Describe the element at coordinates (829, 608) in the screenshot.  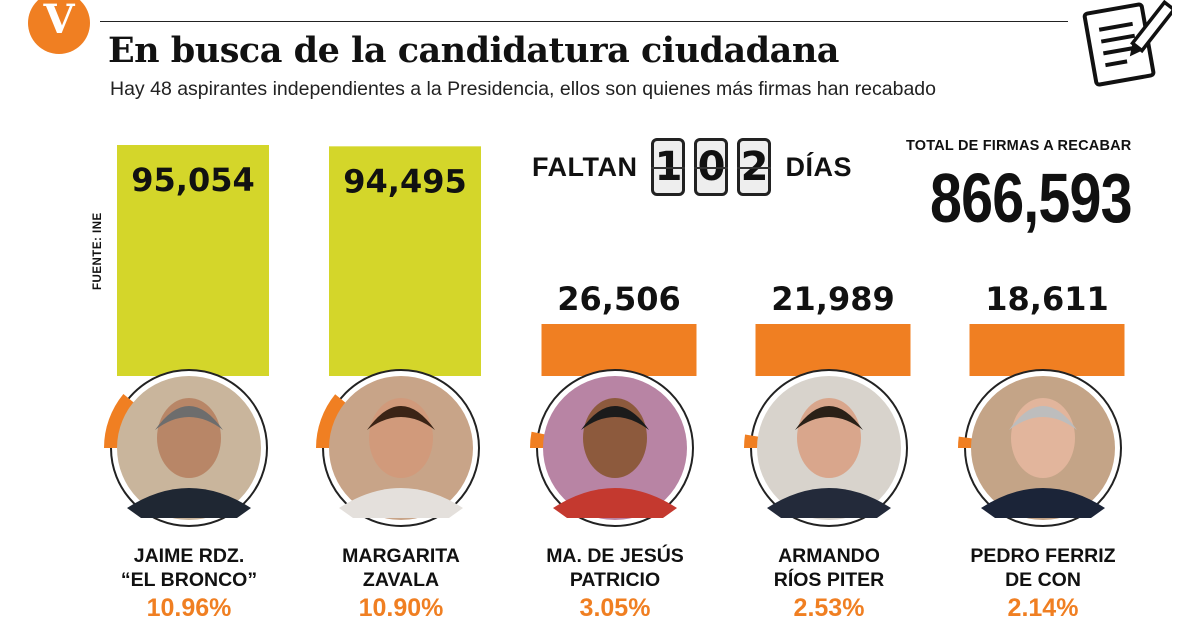
I see `candidate-percentage: 2.53%` at that location.